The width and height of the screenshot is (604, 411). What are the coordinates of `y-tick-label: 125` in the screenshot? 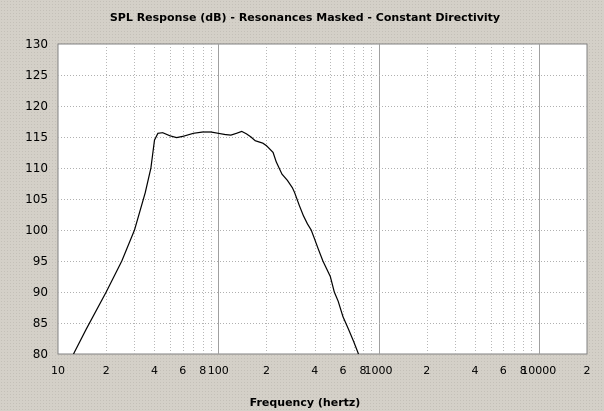 It's located at (36, 75).